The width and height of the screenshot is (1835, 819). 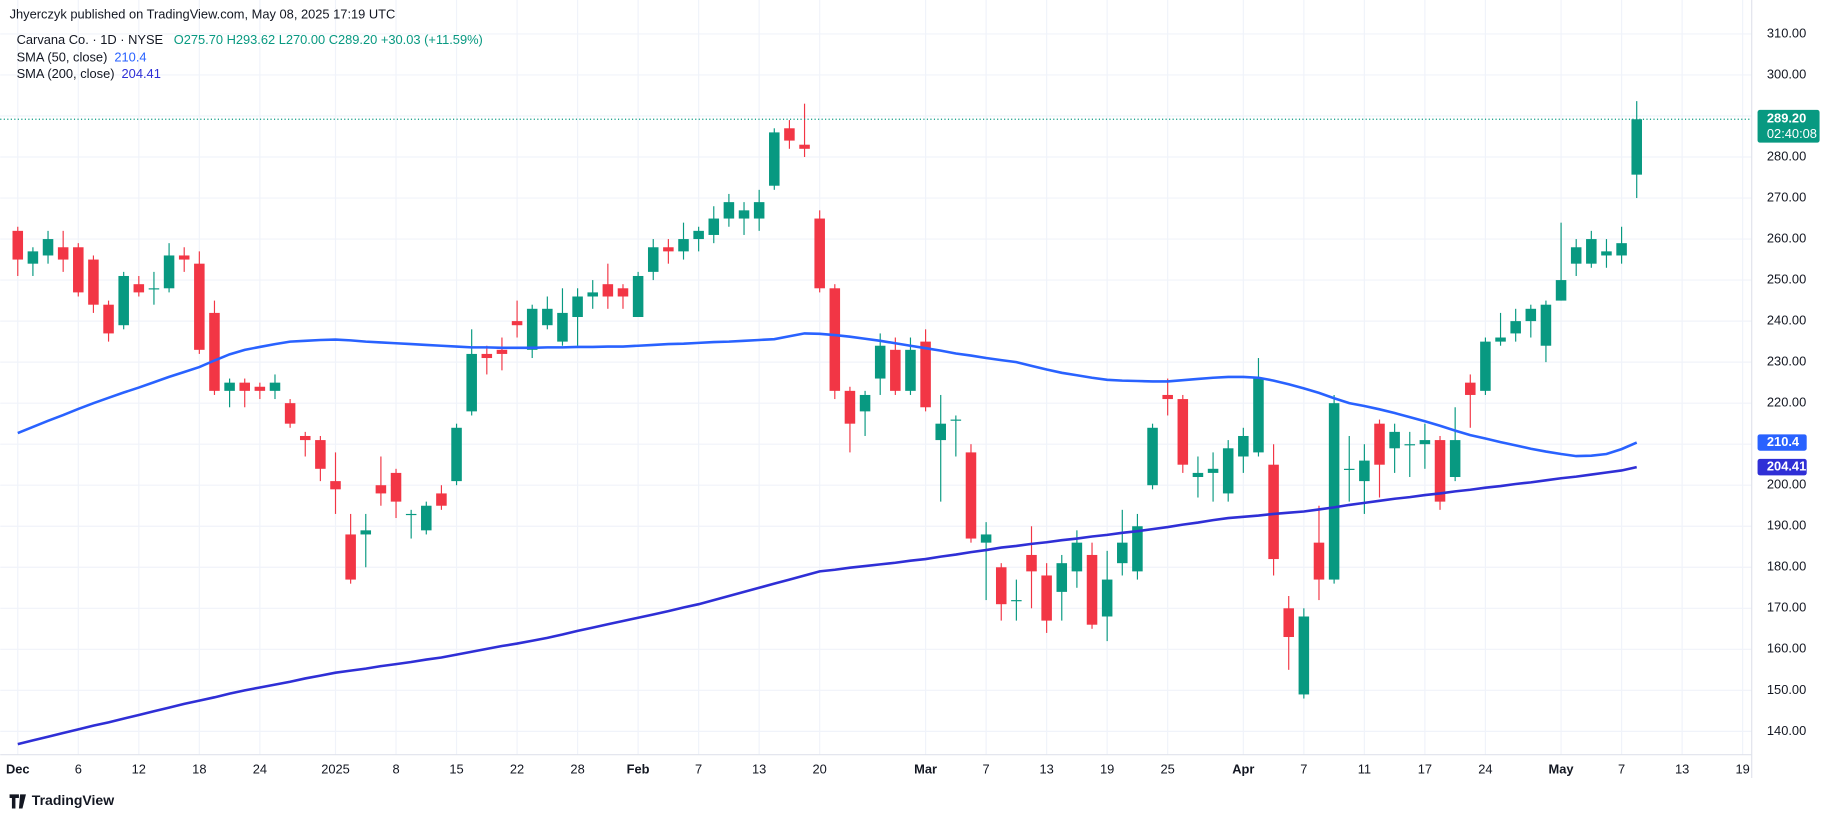 What do you see at coordinates (1243, 768) in the screenshot?
I see `x-tick-label: Apr` at bounding box center [1243, 768].